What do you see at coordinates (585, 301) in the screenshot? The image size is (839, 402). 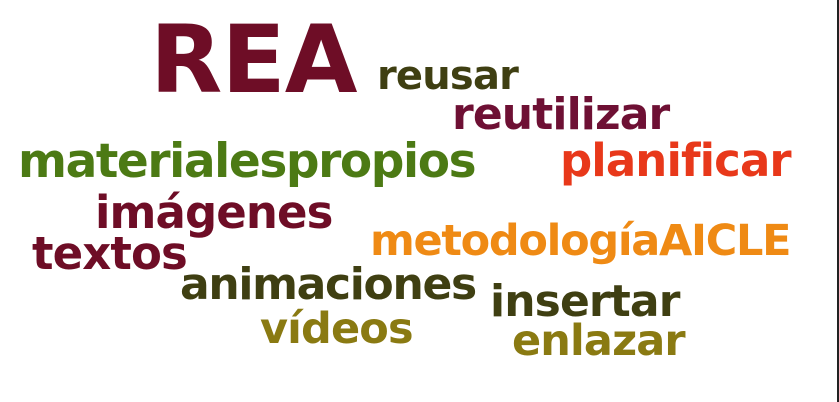 I see `word-insertar: insertar` at bounding box center [585, 301].